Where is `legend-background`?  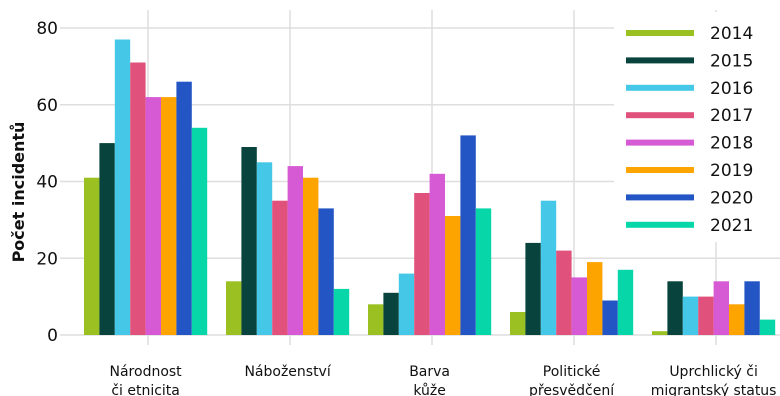 legend-background is located at coordinates (697, 127).